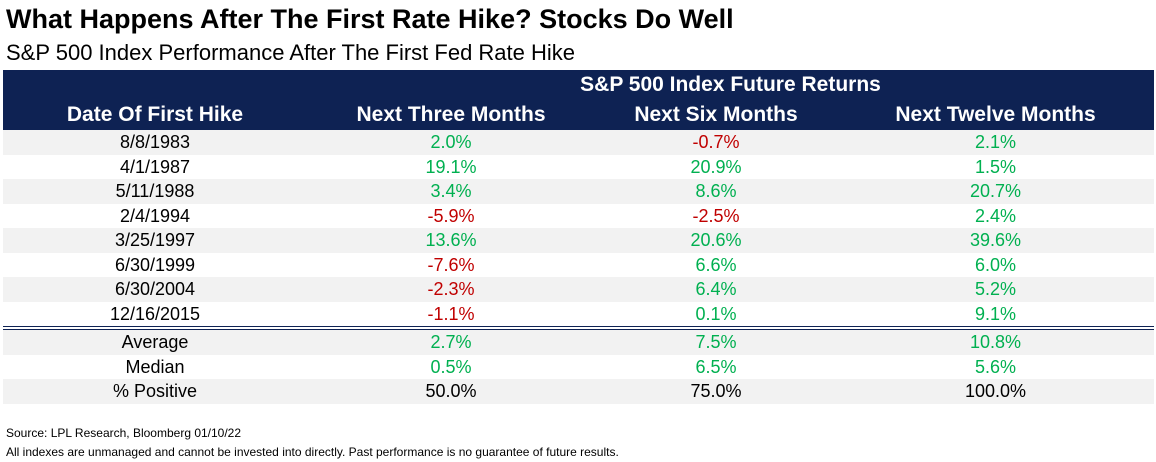 This screenshot has width=1156, height=462. Describe the element at coordinates (995, 342) in the screenshot. I see `cell-twelve-months: 10.8%` at that location.